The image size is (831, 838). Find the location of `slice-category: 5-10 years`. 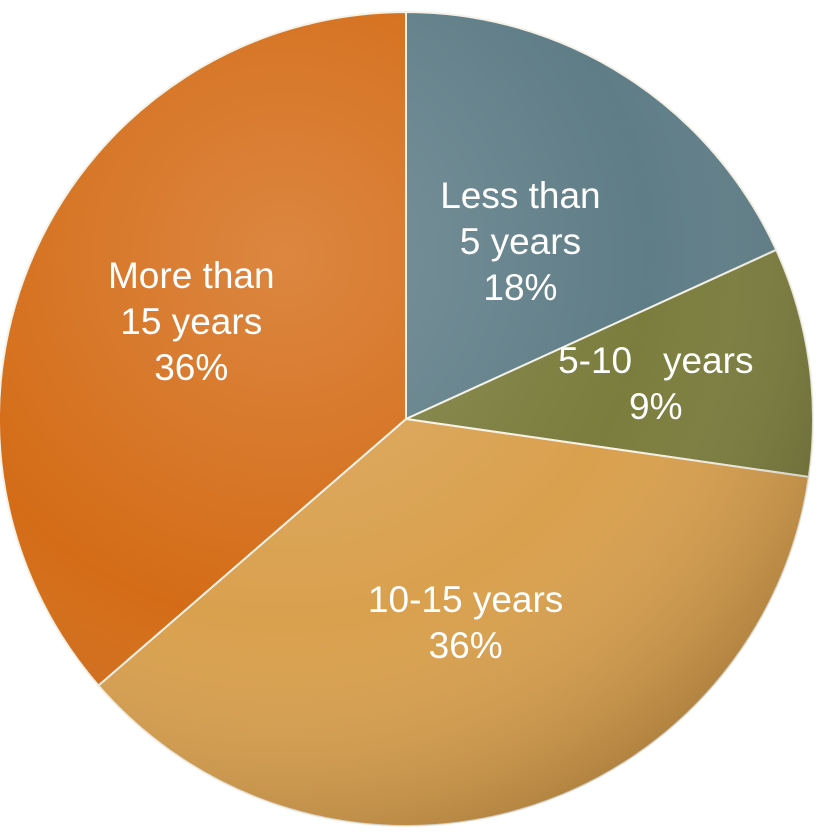

slice-category: 5-10 years is located at coordinates (655, 360).